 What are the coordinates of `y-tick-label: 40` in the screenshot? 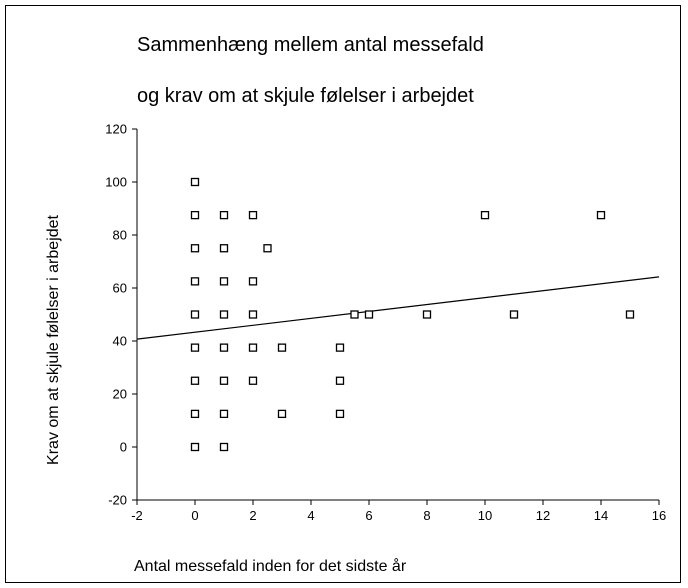 It's located at (120, 341).